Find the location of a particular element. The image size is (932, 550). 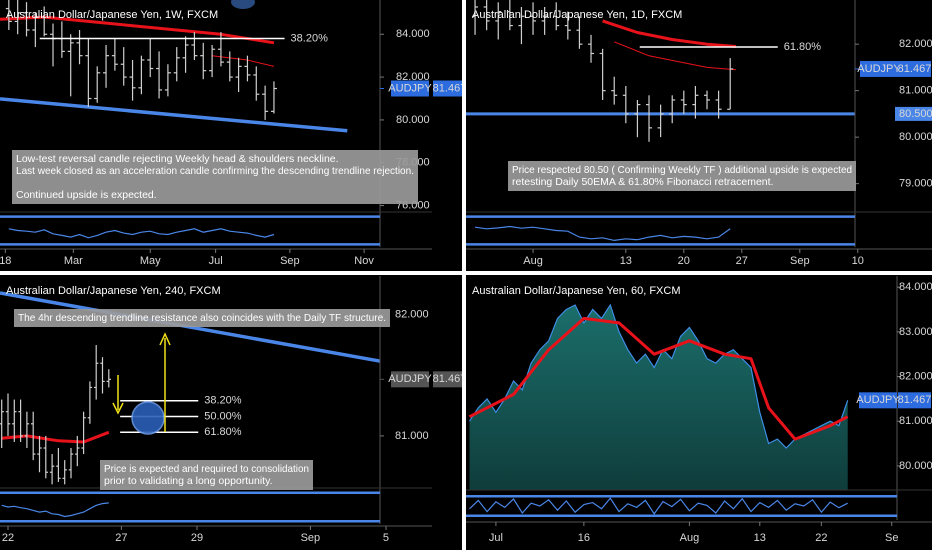

separator is located at coordinates (464, 275).